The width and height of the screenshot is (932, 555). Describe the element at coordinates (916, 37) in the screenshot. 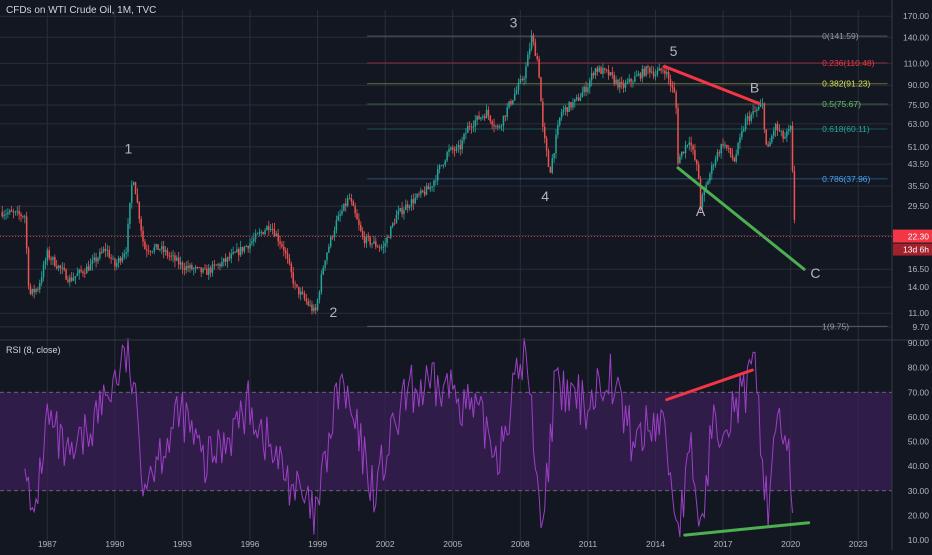

I see `price-tick-label: 140.00` at that location.